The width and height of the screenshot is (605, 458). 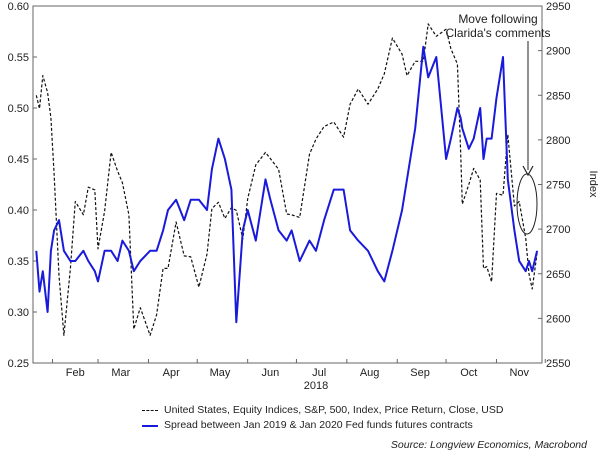 What do you see at coordinates (18, 109) in the screenshot?
I see `left-tick-label: 0.50` at bounding box center [18, 109].